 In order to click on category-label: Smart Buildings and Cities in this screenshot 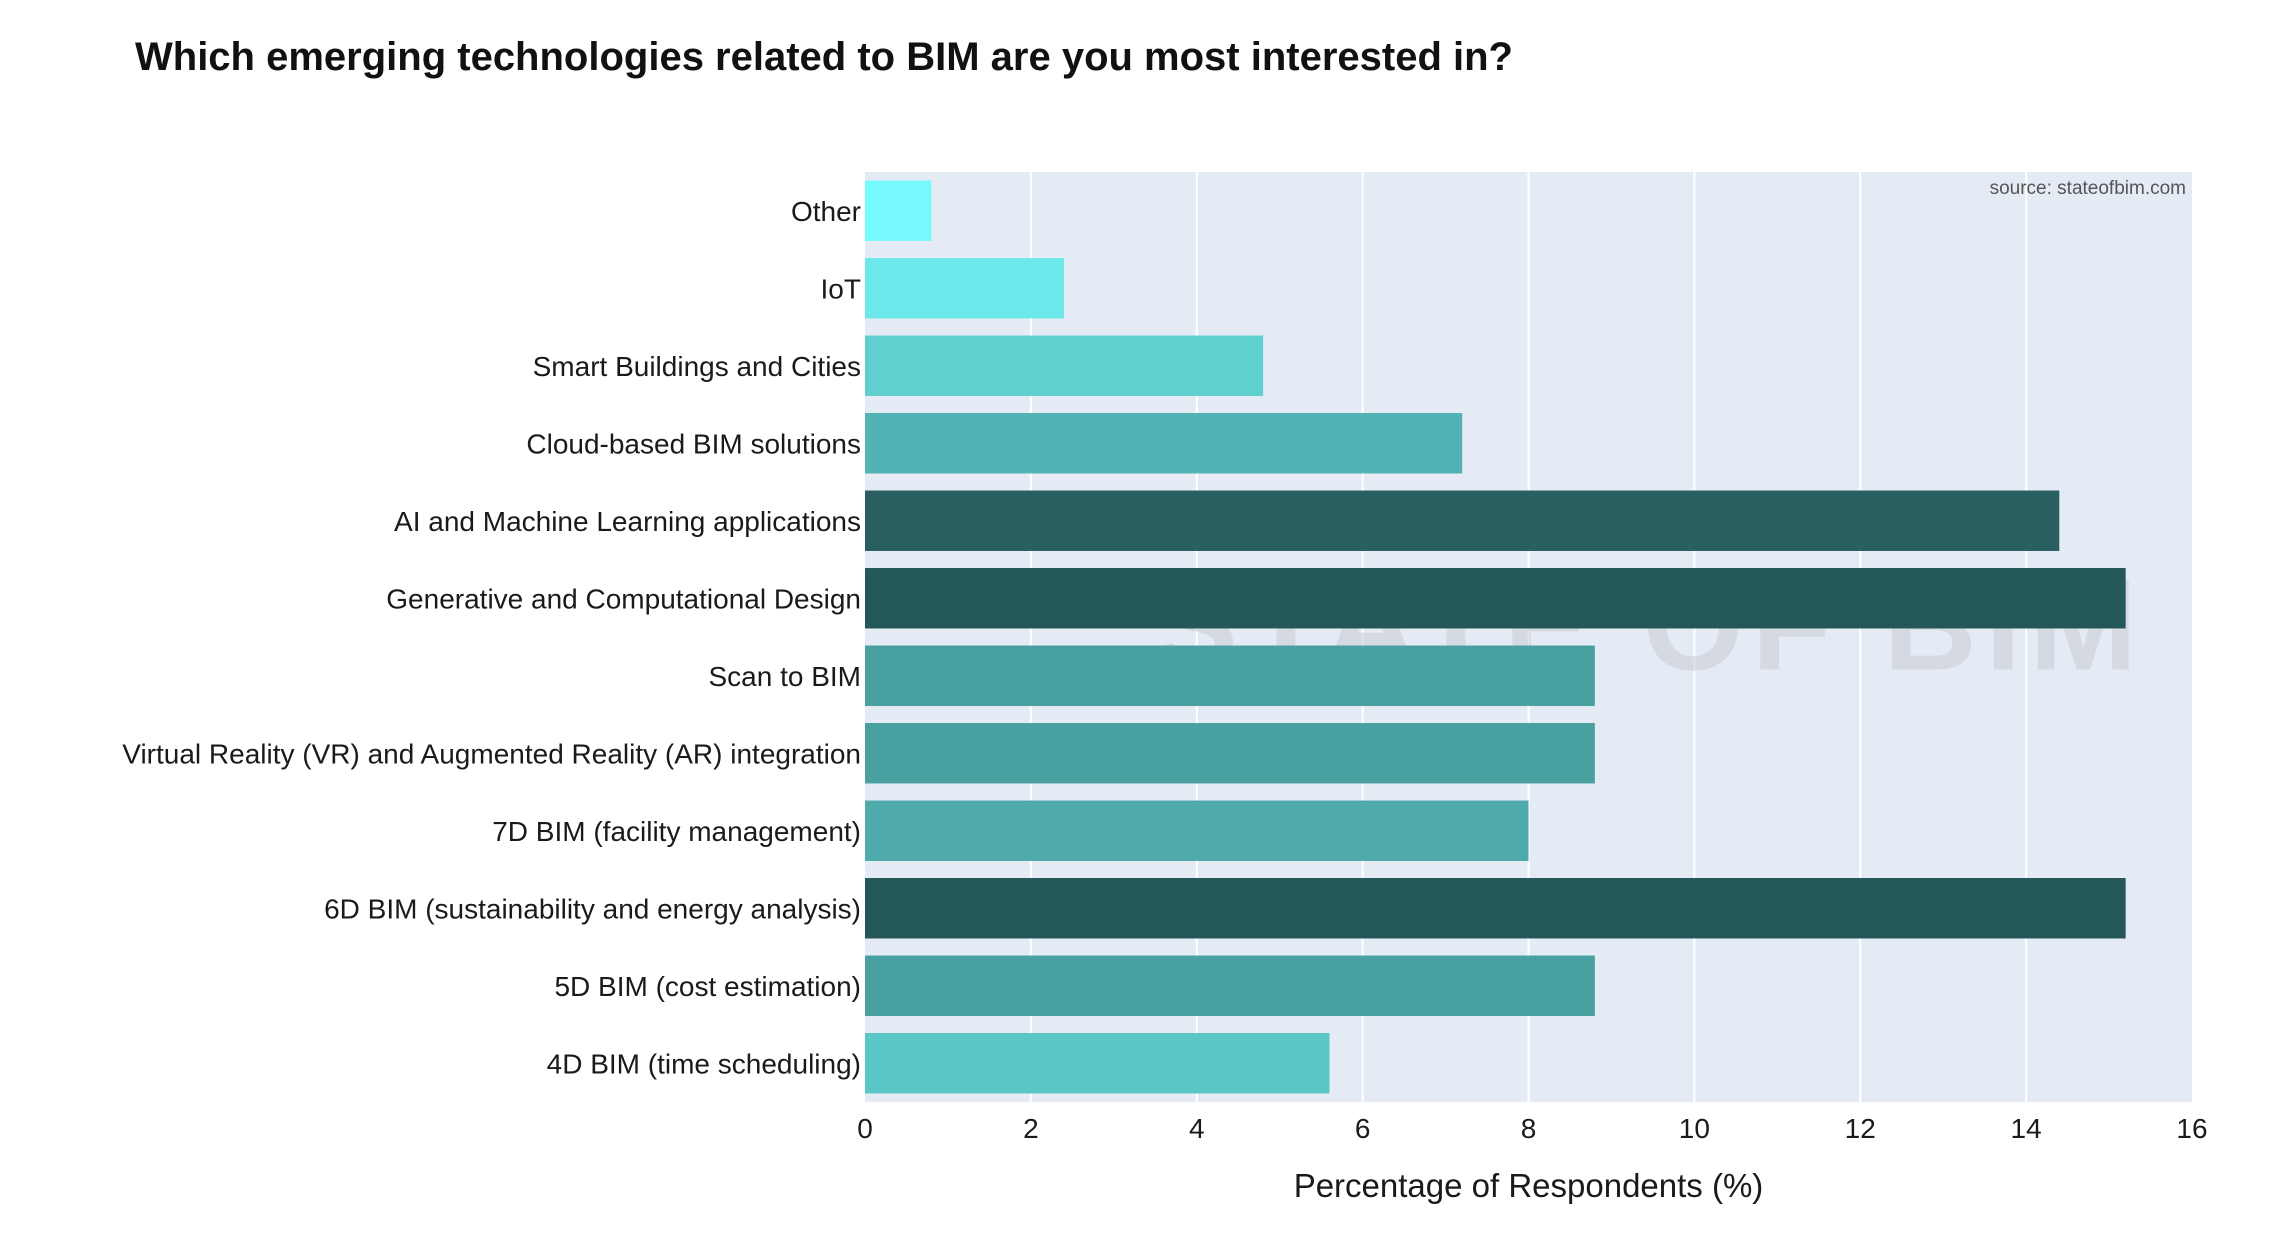, I will do `click(697, 366)`.